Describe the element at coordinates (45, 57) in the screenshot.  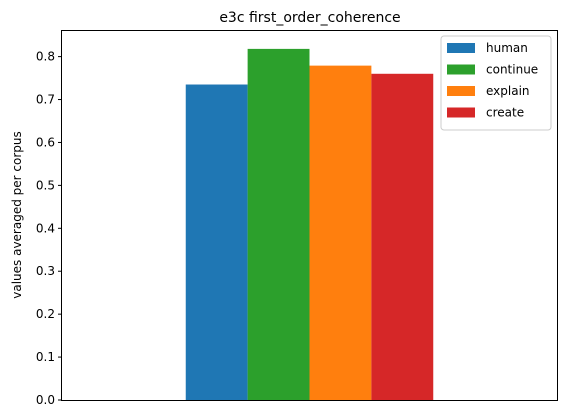
I see `y-tick-label: 0.8` at that location.